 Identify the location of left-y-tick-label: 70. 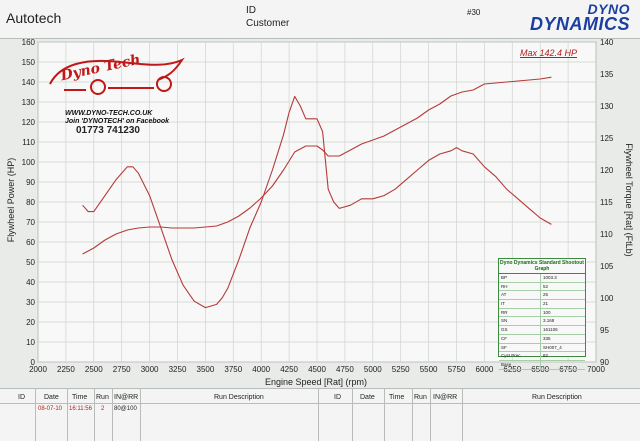
(30, 222).